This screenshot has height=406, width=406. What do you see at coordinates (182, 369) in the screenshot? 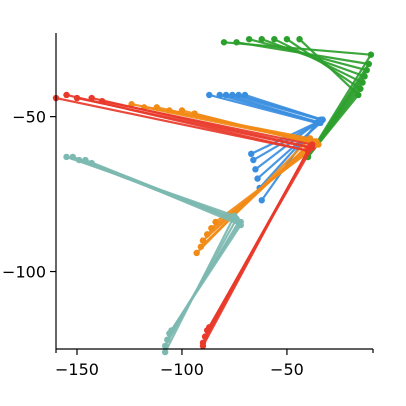
I see `x-tick-label: −100` at bounding box center [182, 369].